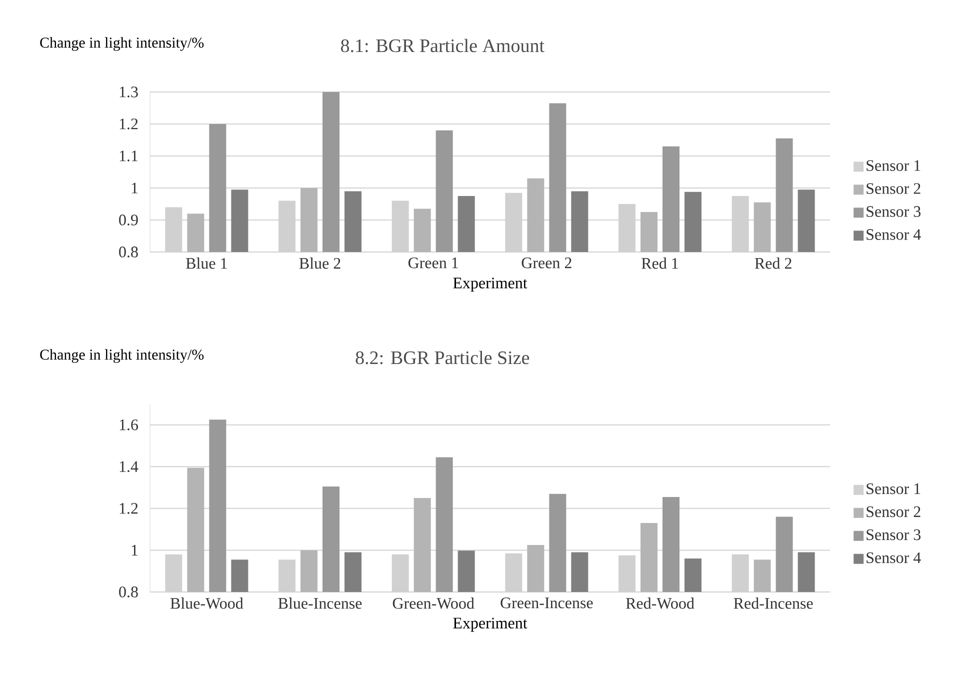 The image size is (977, 684). Describe the element at coordinates (320, 603) in the screenshot. I see `x-tick-label: Blue-Incense` at that location.